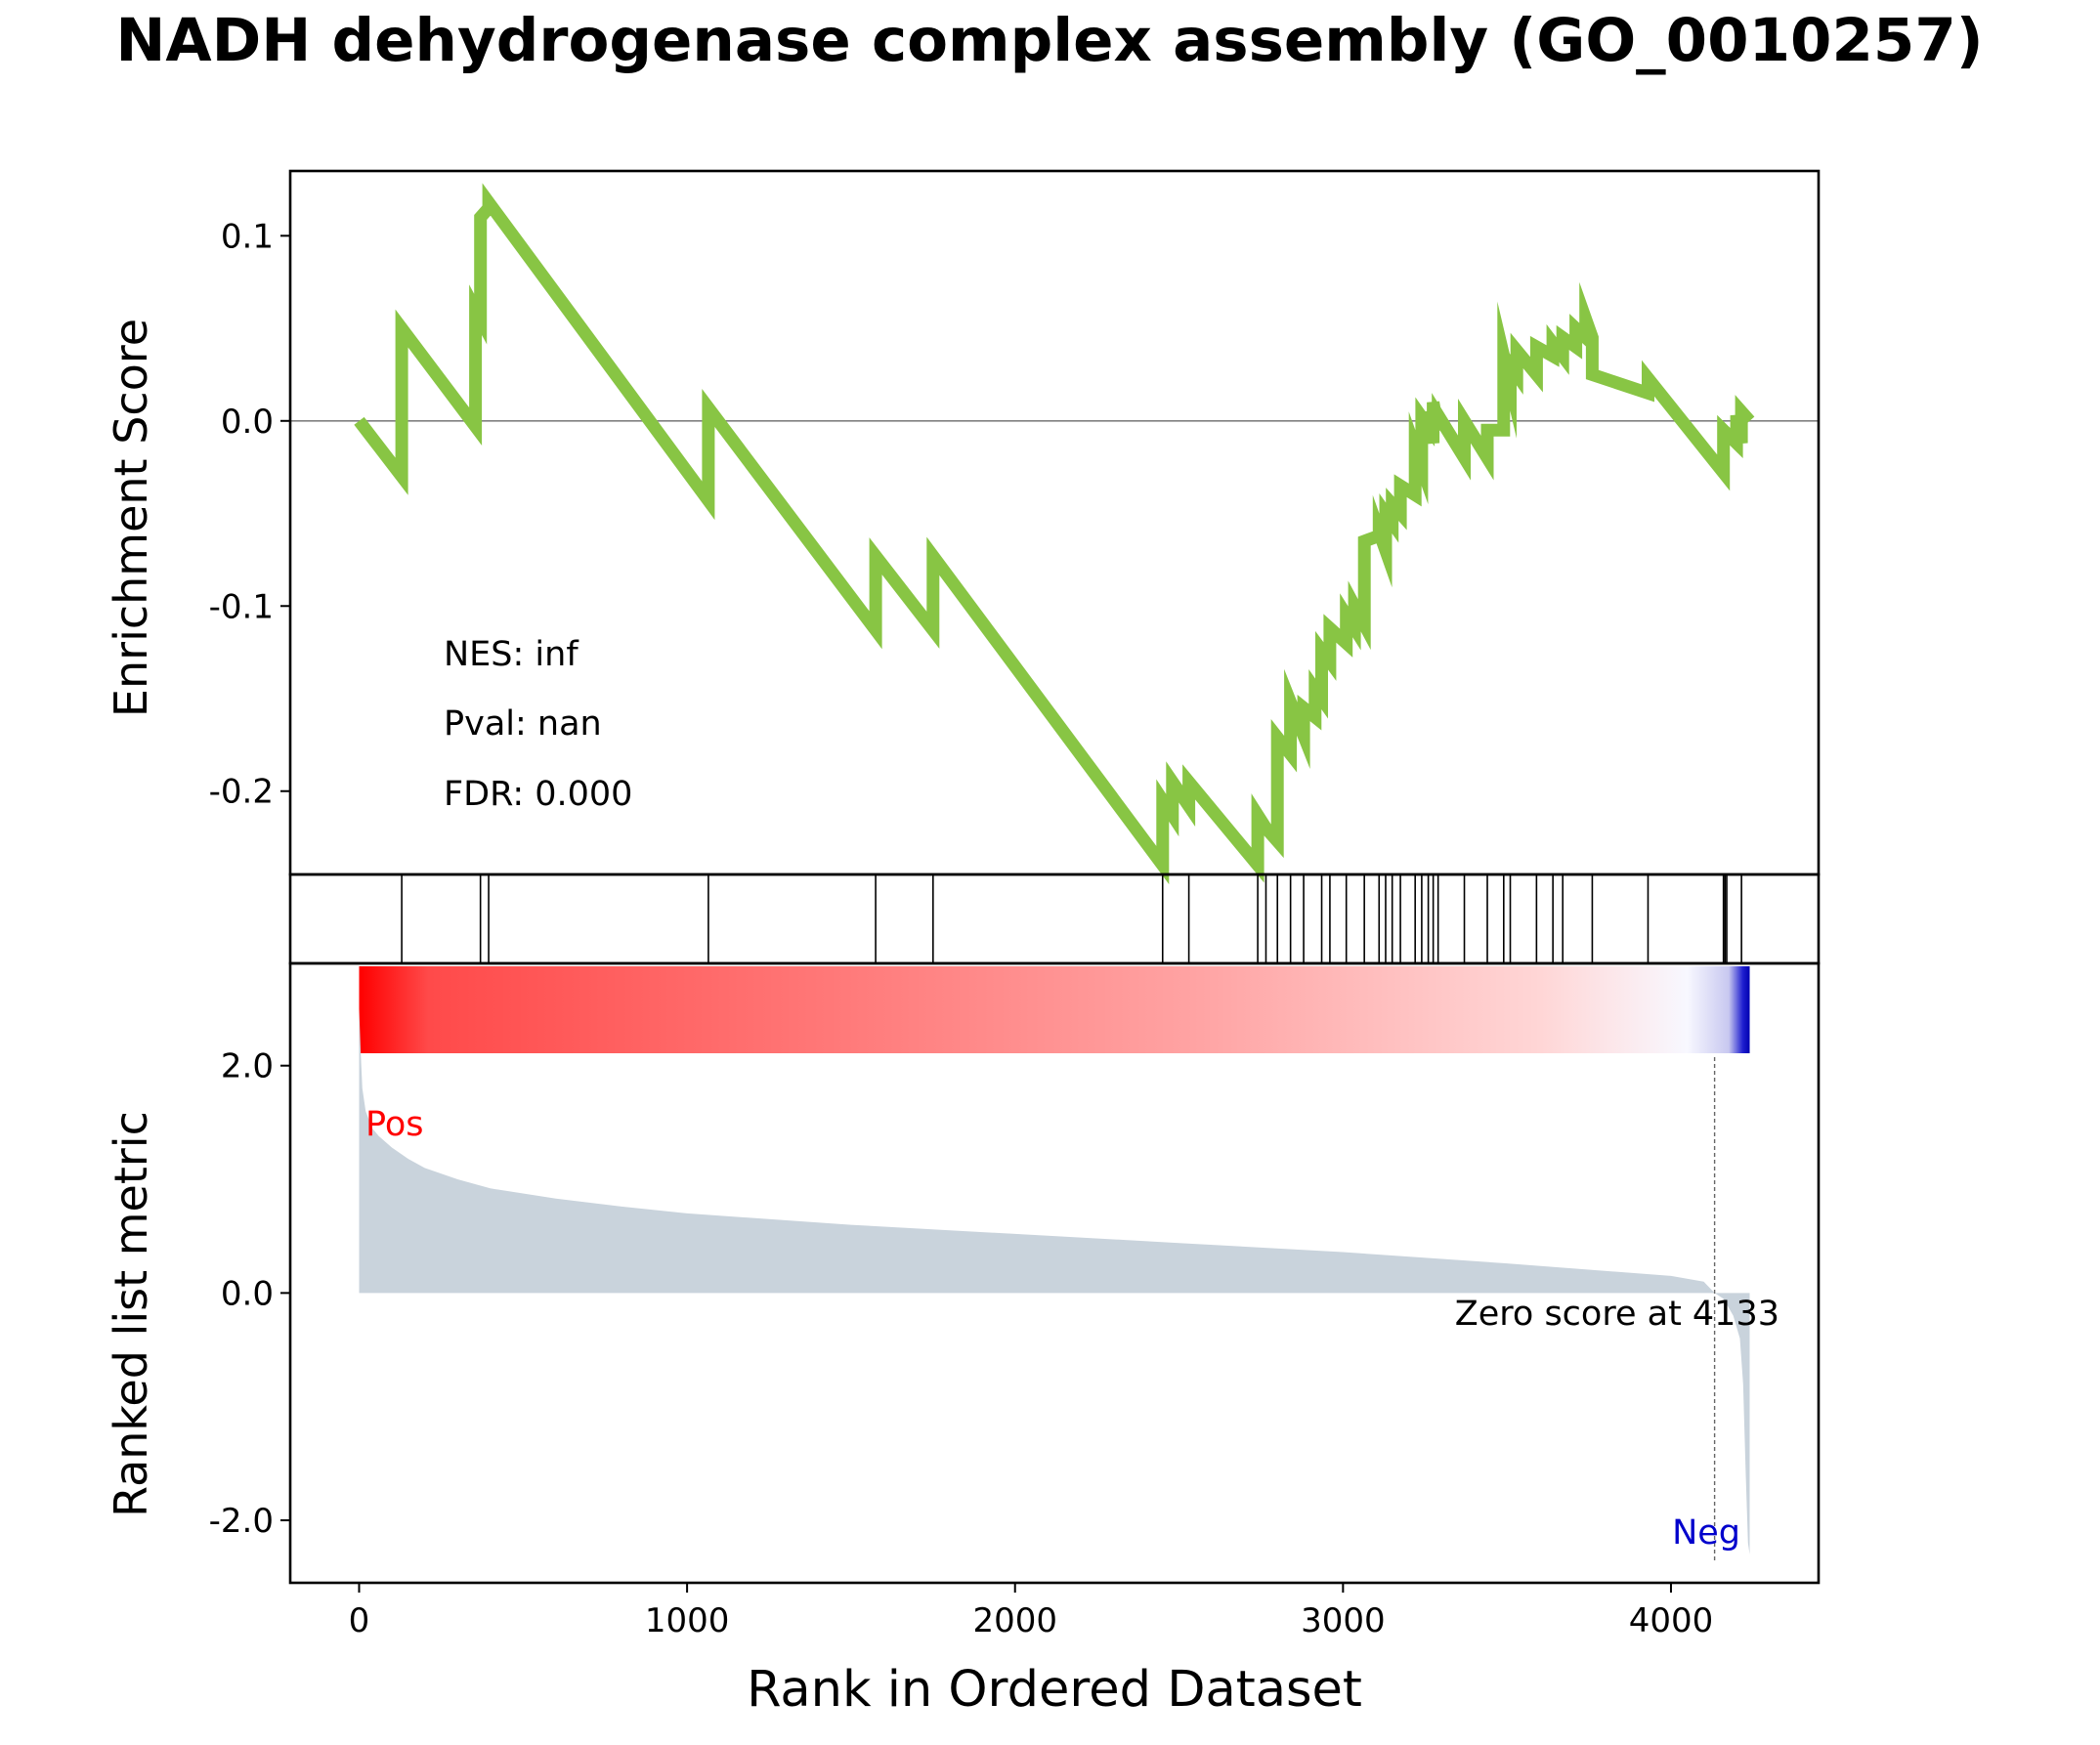 This screenshot has height=1745, width=2100. I want to click on x-tick-label: 3000, so click(1343, 1620).